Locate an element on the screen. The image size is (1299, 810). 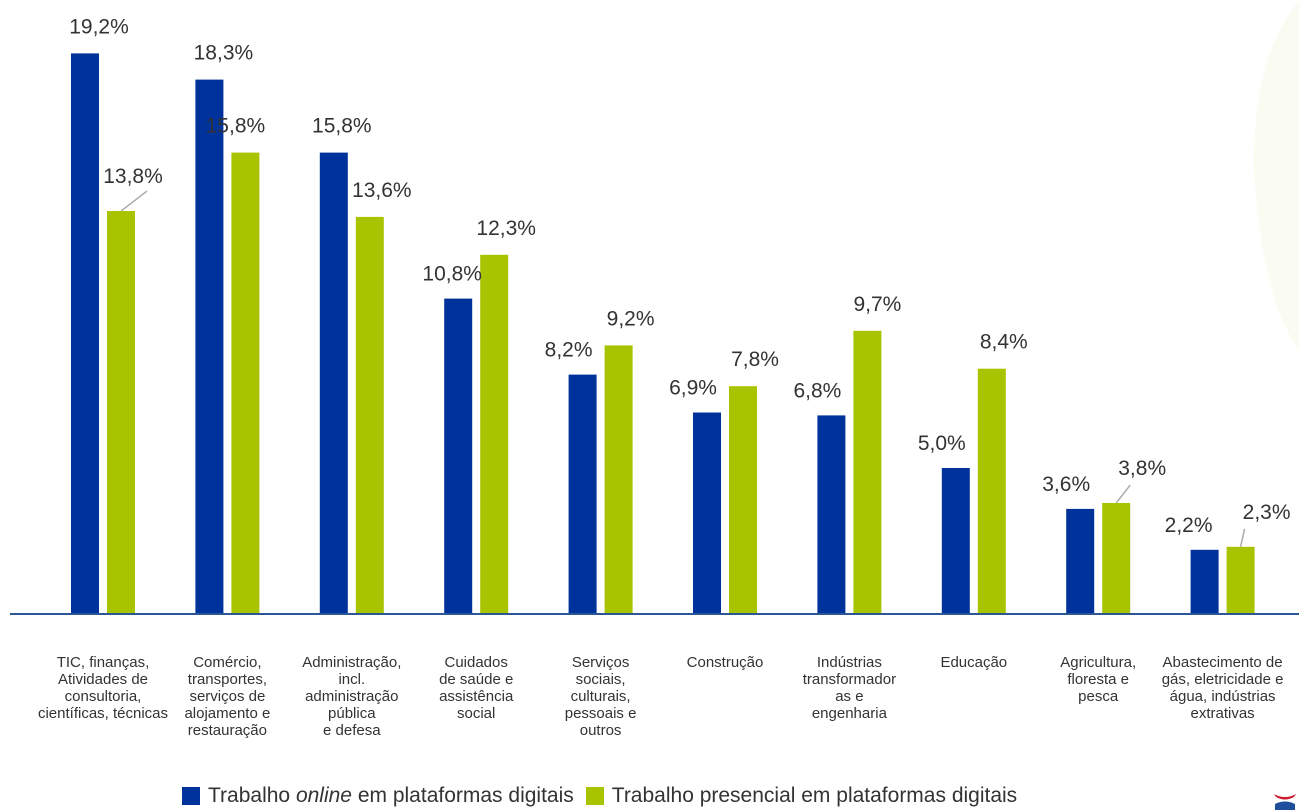
legend-swatch-online is located at coordinates (191, 796).